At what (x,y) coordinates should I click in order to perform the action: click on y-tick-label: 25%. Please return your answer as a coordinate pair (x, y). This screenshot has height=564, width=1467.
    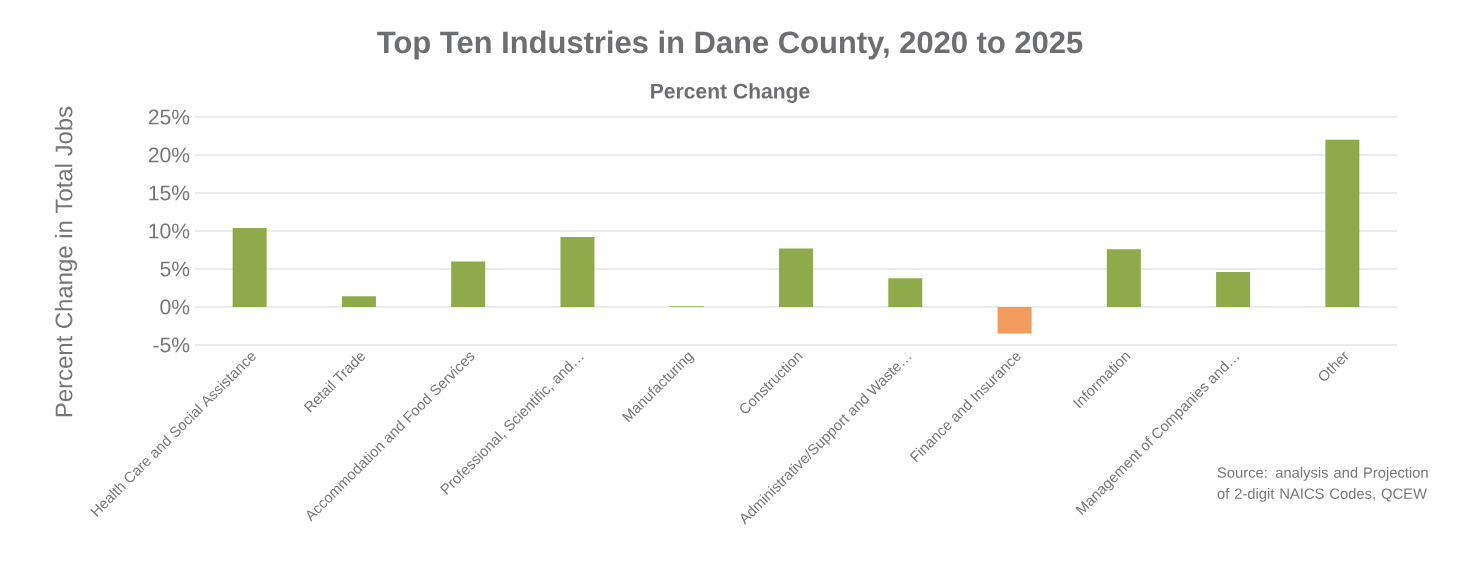
    Looking at the image, I should click on (169, 117).